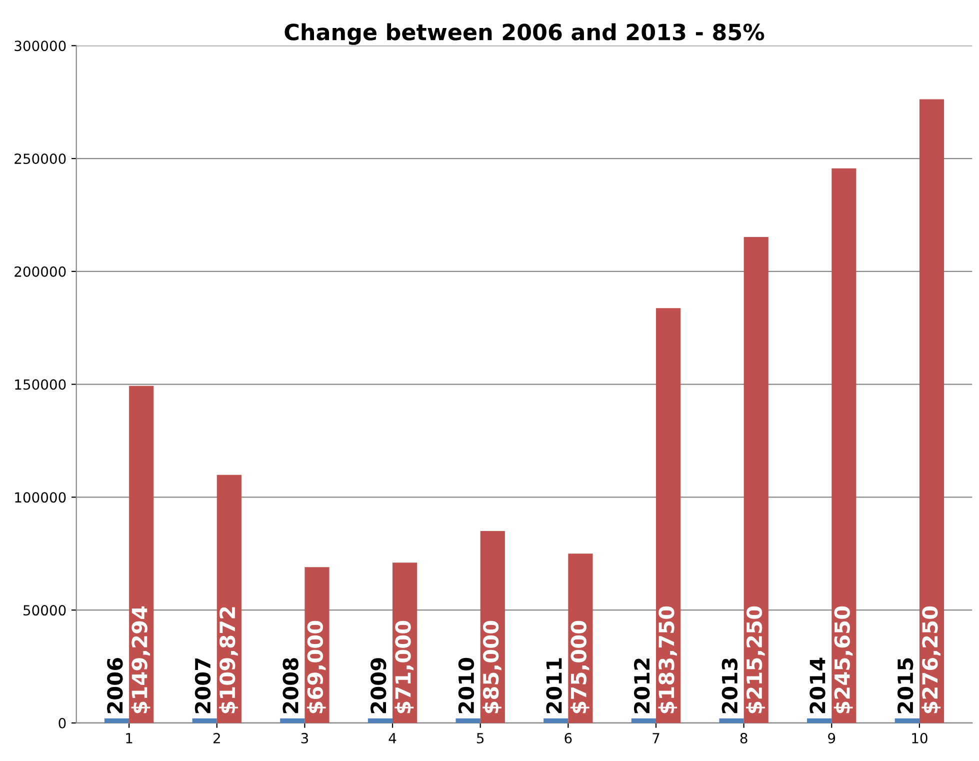 The width and height of the screenshot is (979, 761). What do you see at coordinates (216, 738) in the screenshot?
I see `x-tick-label: 2` at bounding box center [216, 738].